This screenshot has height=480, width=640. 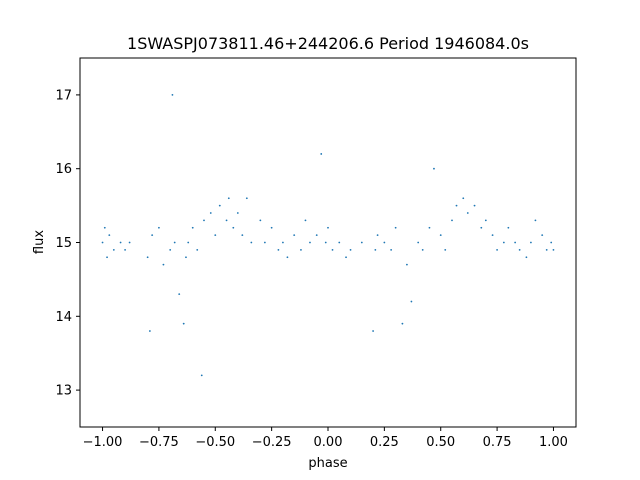 What do you see at coordinates (440, 442) in the screenshot?
I see `x-tick-label: 0.50` at bounding box center [440, 442].